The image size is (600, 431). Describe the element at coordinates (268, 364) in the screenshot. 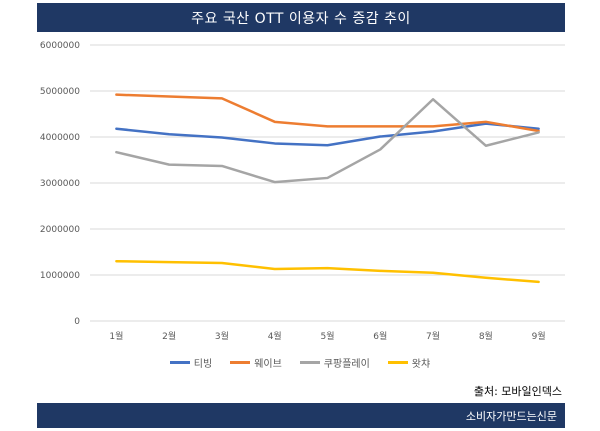

I see `legend-label: 웨이브` at that location.